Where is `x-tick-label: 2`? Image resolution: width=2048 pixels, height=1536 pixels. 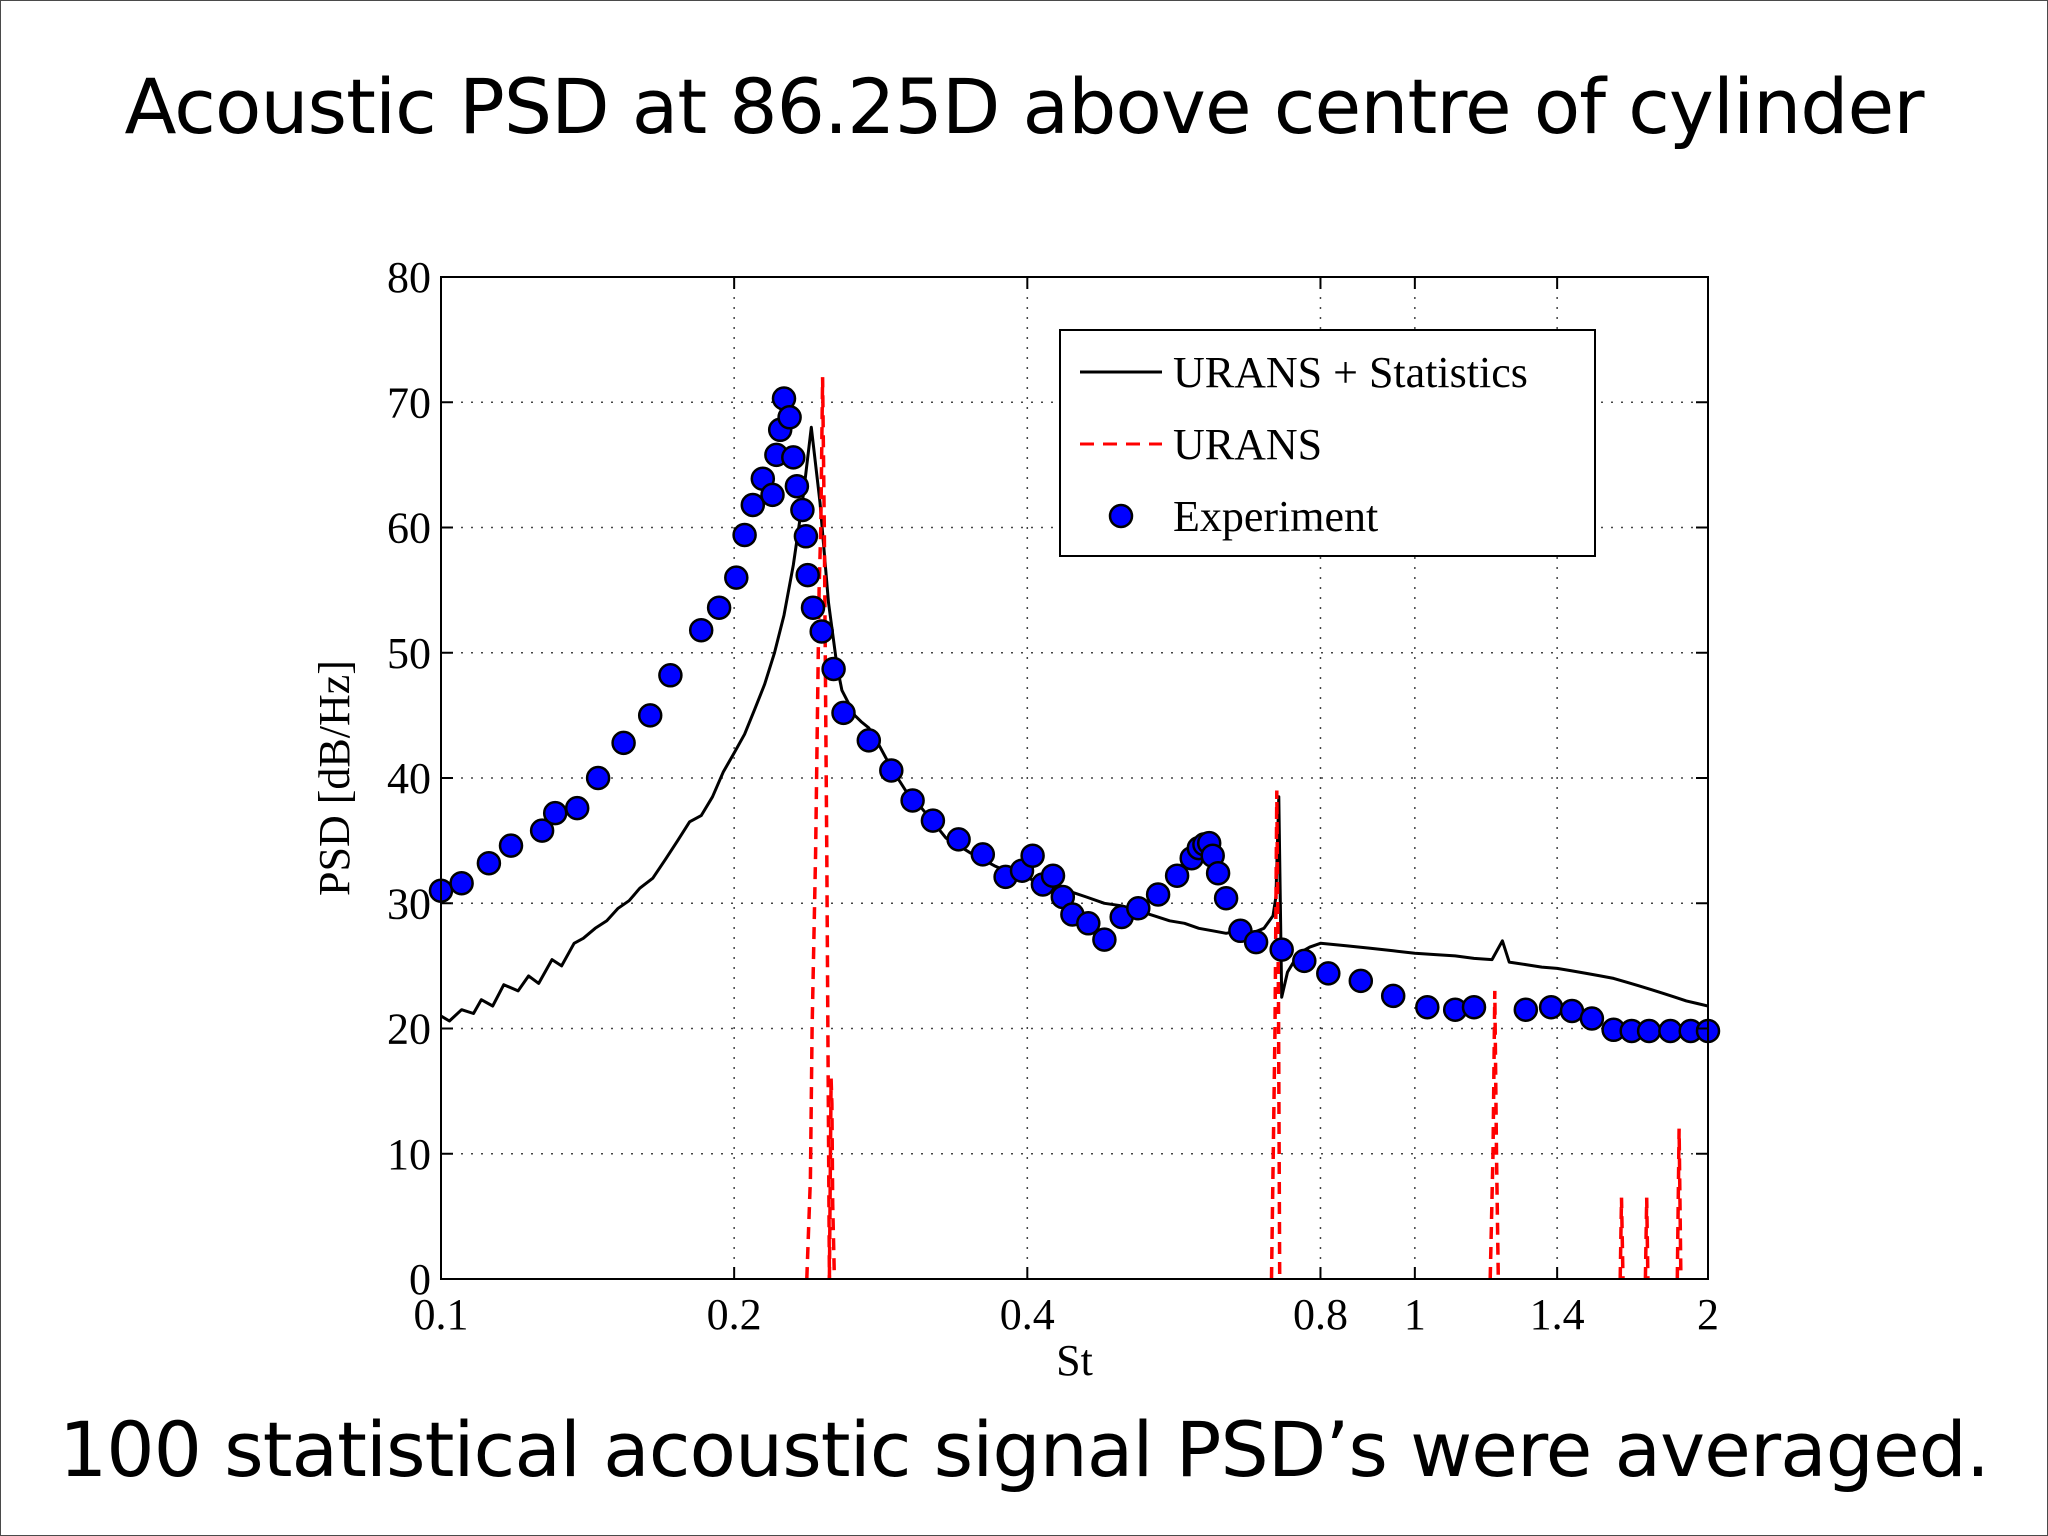 x-tick-label: 2 is located at coordinates (1708, 1314).